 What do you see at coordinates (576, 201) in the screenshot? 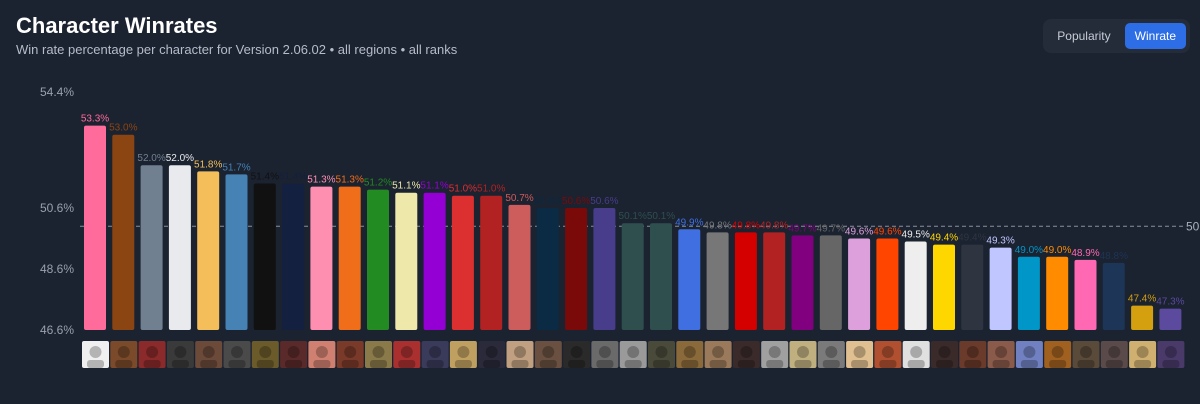
I see `data-label: 50.6%` at bounding box center [576, 201].